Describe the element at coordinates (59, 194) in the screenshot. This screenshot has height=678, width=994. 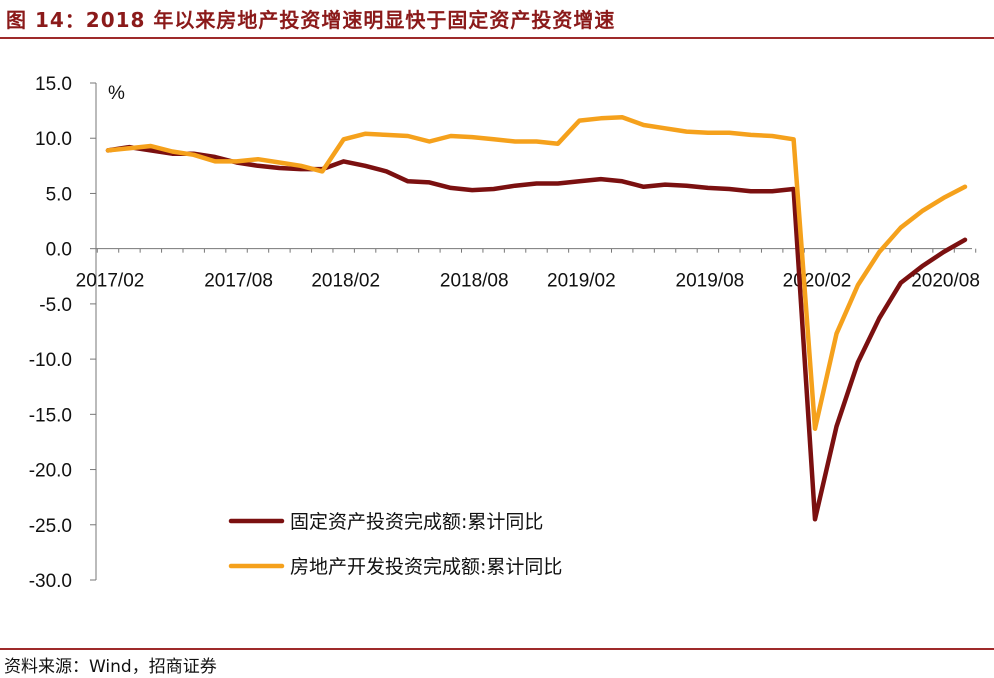
I see `y-tick-label: 5.0` at that location.